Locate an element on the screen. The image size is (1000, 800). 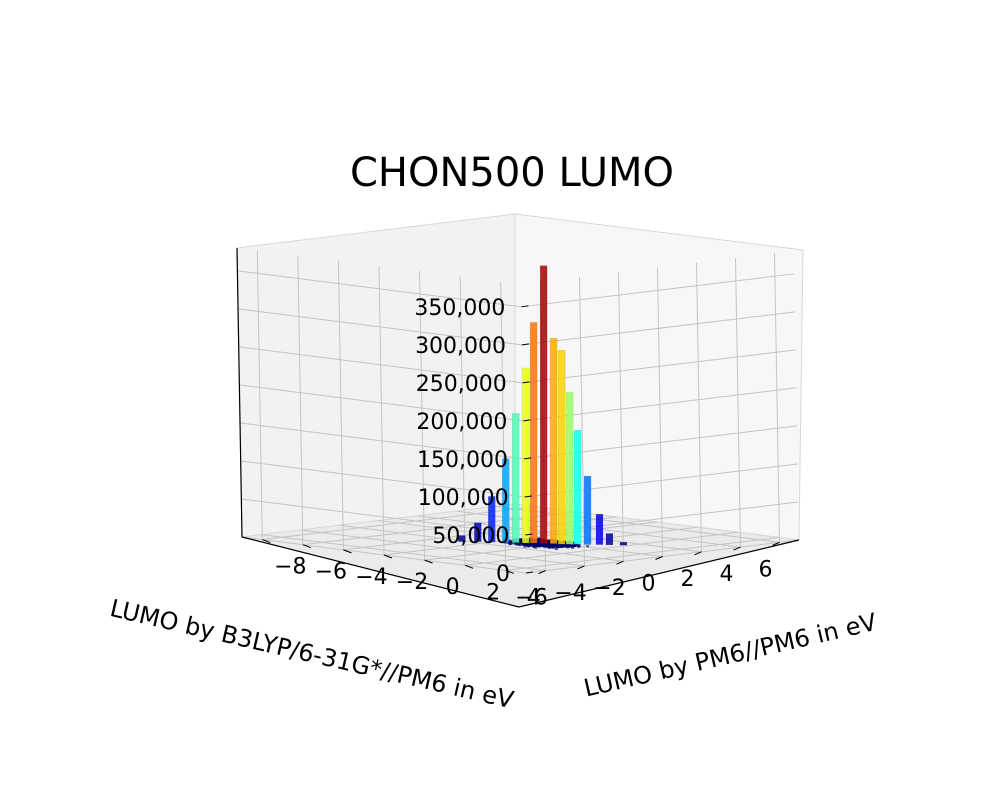
y-tick-label: −6 is located at coordinates (331, 572).